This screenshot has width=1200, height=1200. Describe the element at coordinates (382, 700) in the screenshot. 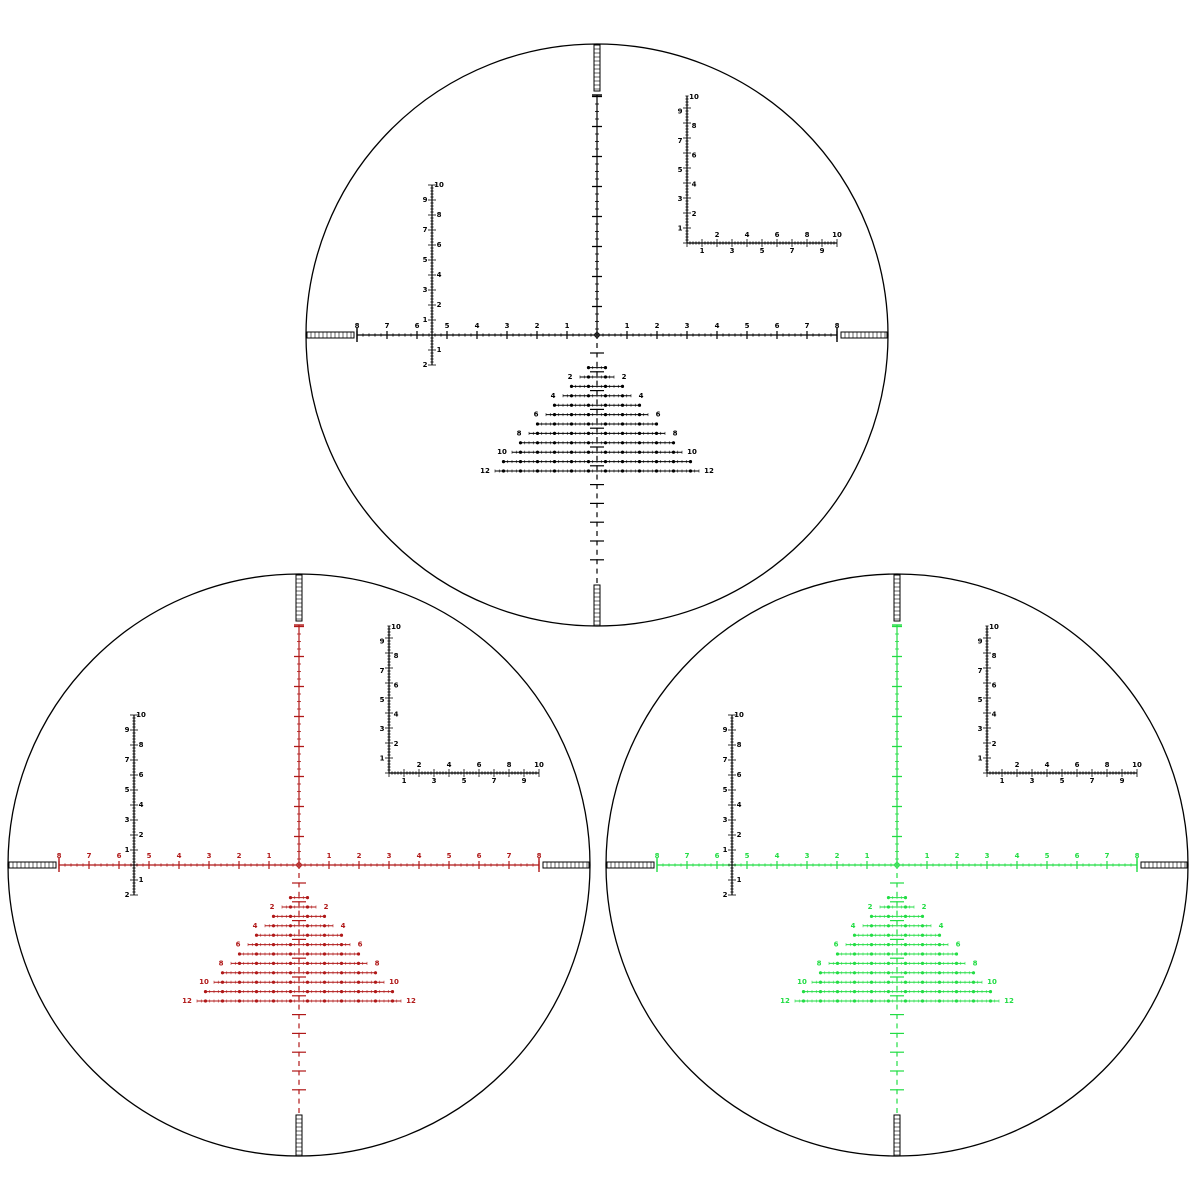

I see `corner-label: 5` at that location.